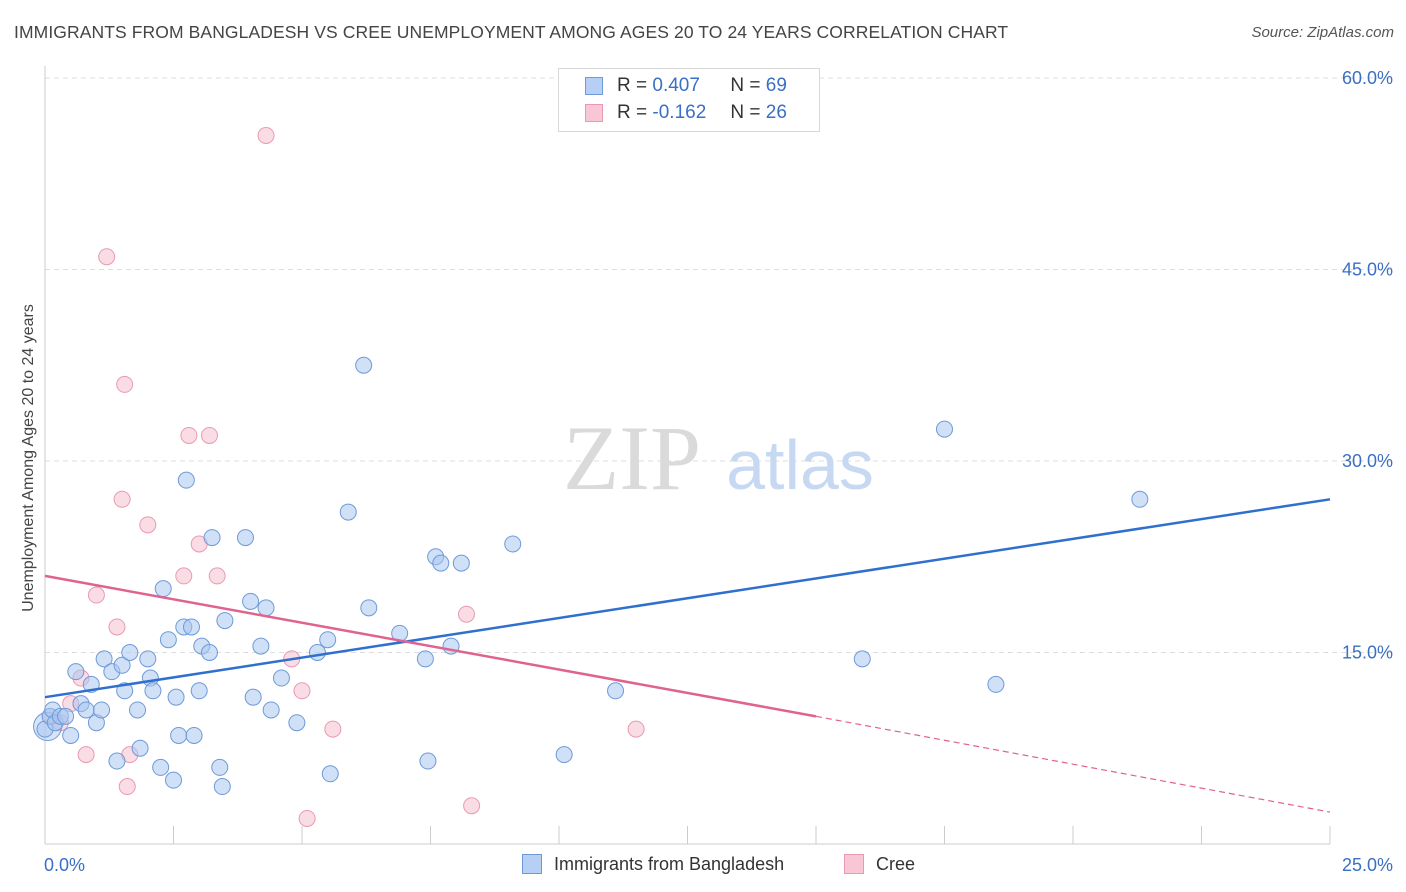  What do you see at coordinates (679, 112) in the screenshot?
I see `legend-r-value: -0.162` at bounding box center [679, 112].